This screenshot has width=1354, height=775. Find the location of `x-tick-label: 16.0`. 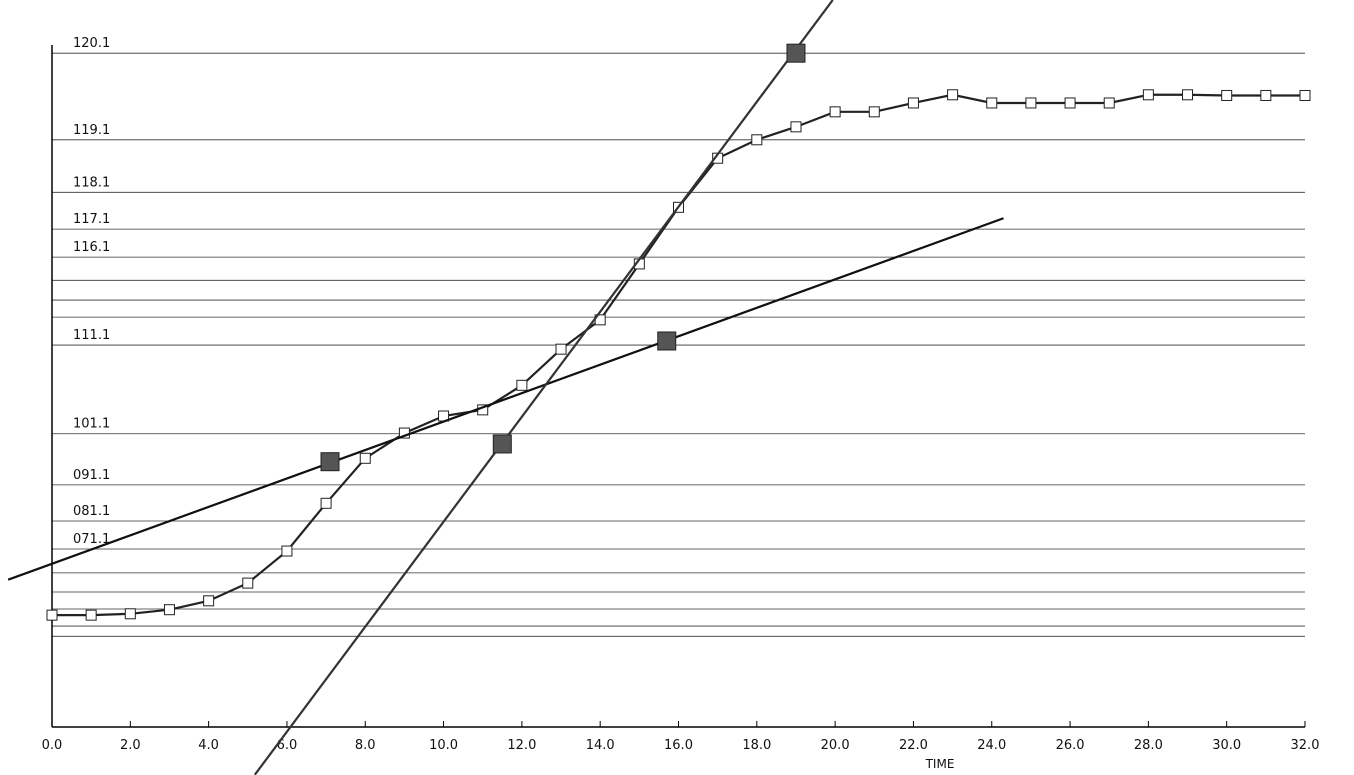

x-tick-label: 16.0 is located at coordinates (678, 745).